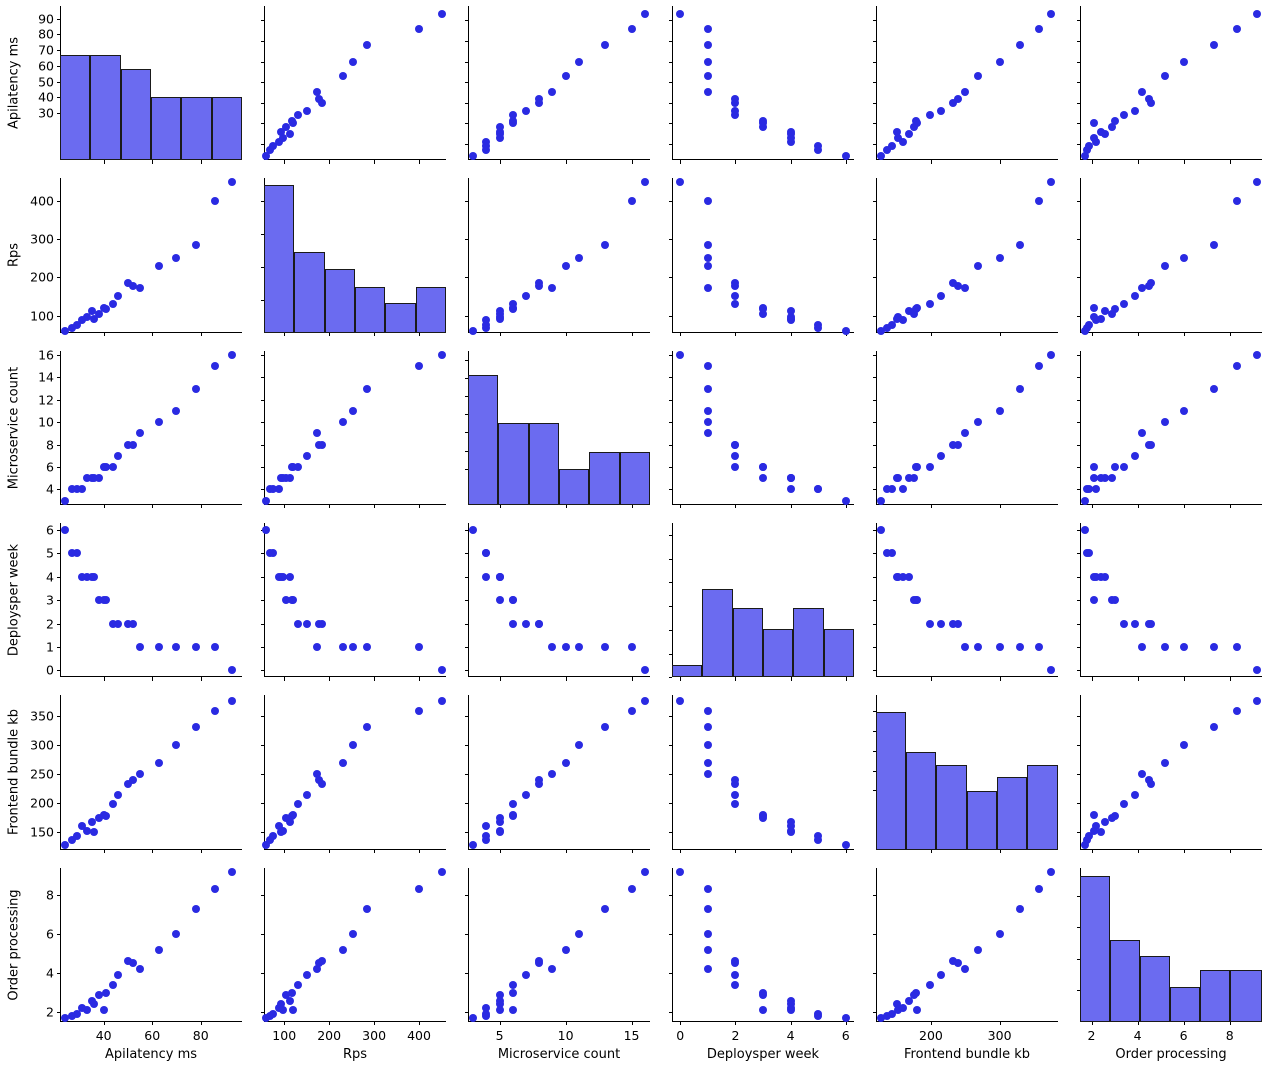  I want to click on y-axis-title-deploys_per_week: Deploysper week, so click(14, 600).